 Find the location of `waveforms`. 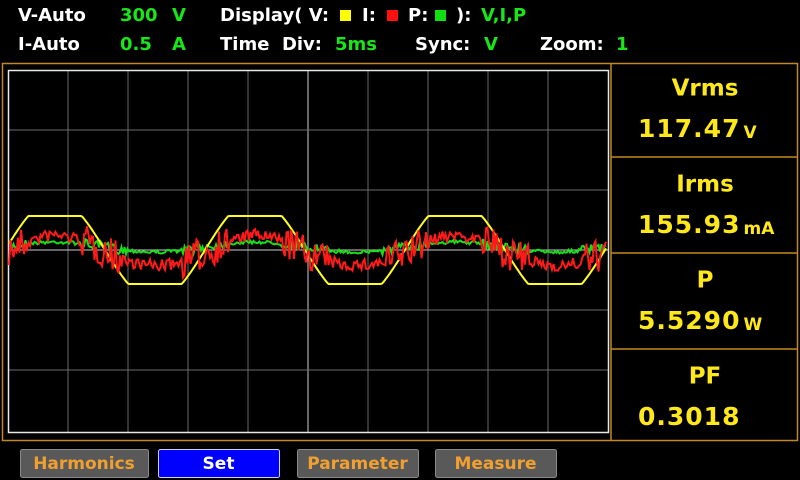

waveforms is located at coordinates (307, 250).